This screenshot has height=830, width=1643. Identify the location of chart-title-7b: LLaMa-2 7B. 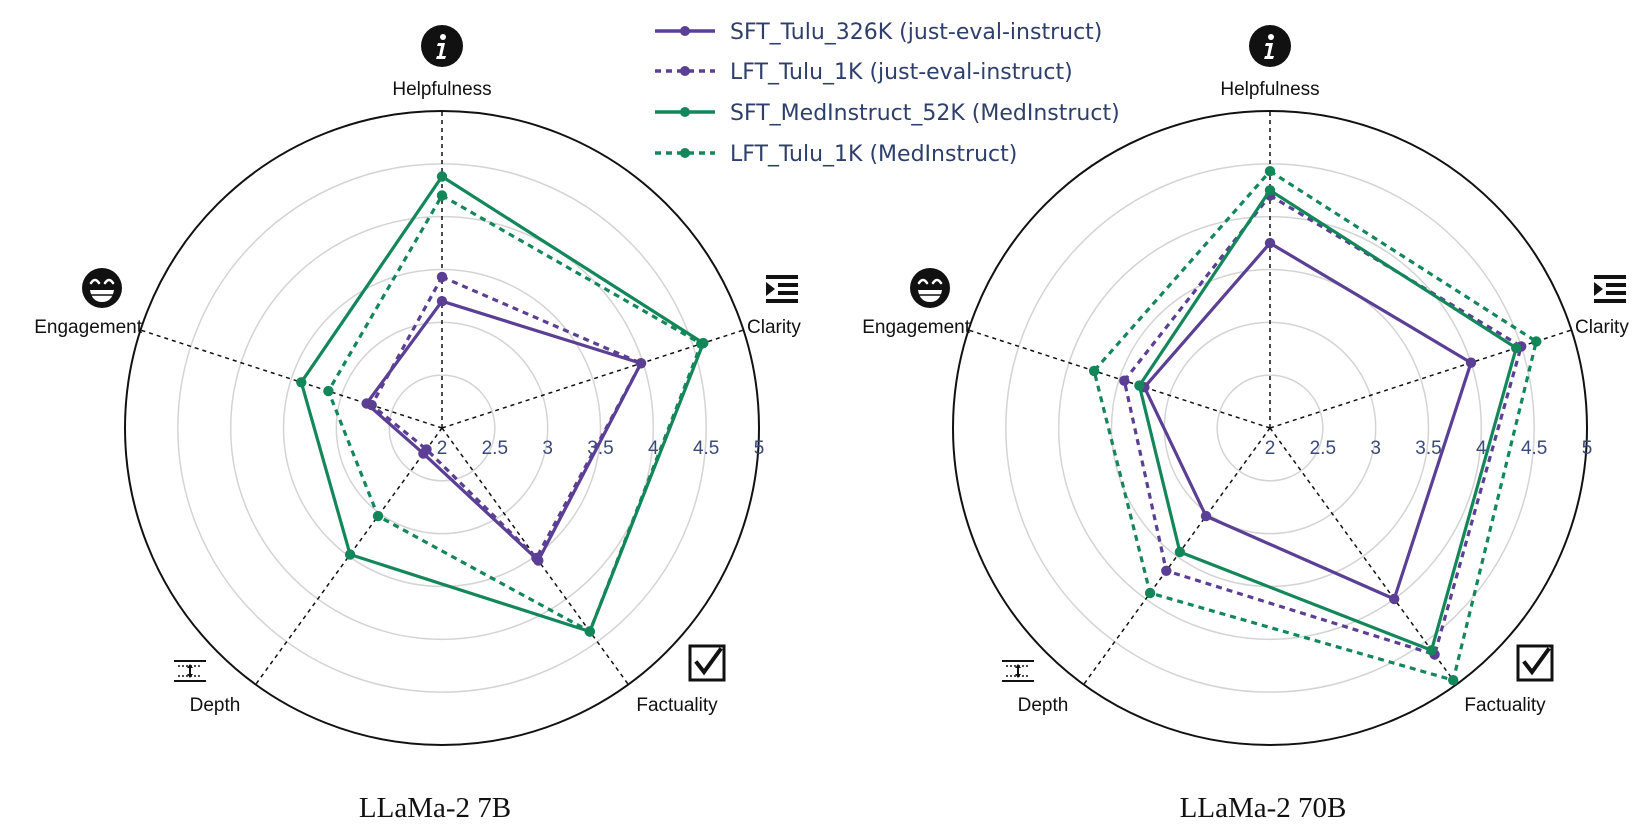
(435, 808).